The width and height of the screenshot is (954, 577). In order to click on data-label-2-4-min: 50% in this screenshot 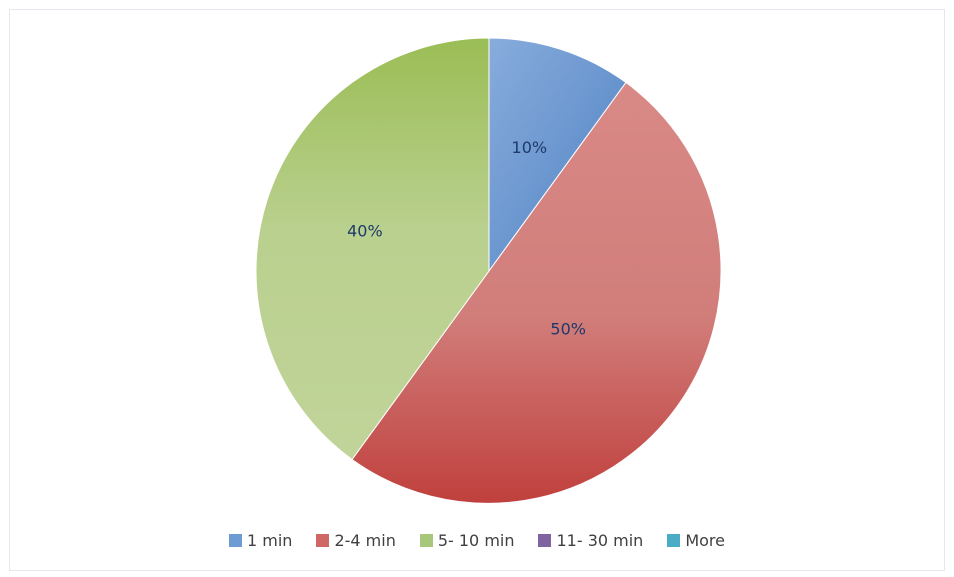, I will do `click(568, 329)`.